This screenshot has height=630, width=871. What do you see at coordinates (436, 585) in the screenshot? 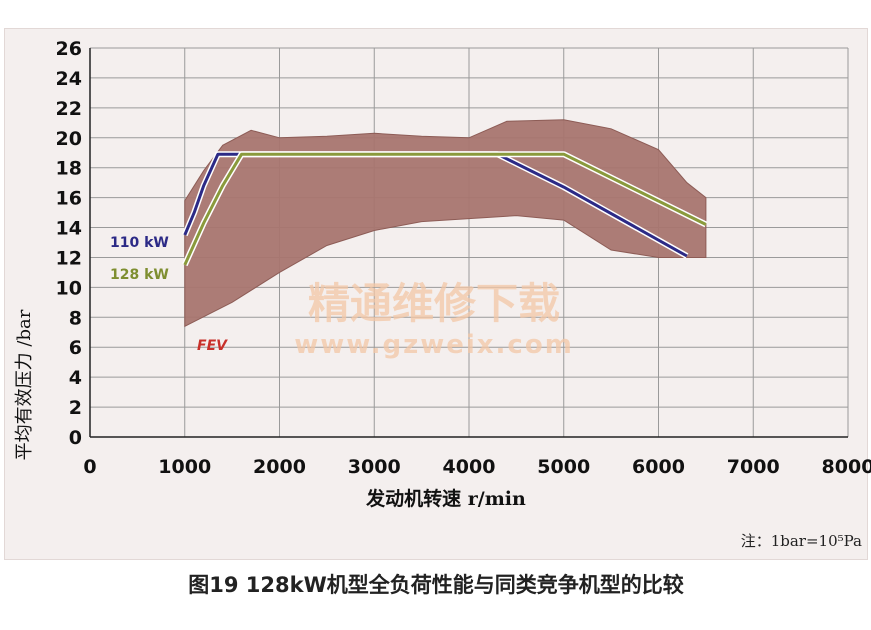
I see `figure-caption: 图19 128kW机型全负荷性能与同类竞争机型的比较` at bounding box center [436, 585].